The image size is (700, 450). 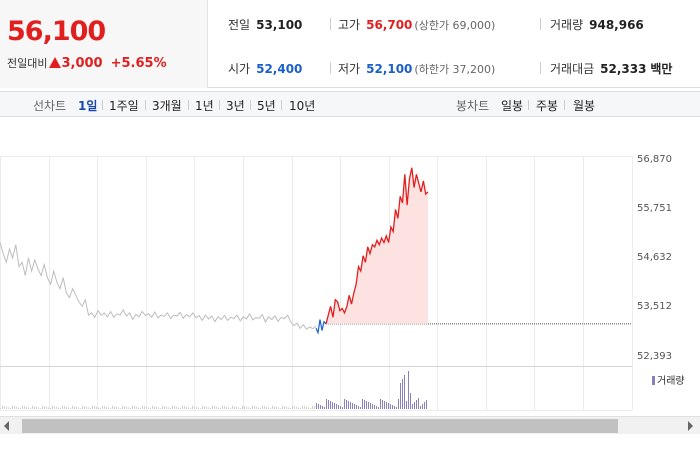 What do you see at coordinates (661, 69) in the screenshot?
I see `trade-value-unit: 백만` at bounding box center [661, 69].